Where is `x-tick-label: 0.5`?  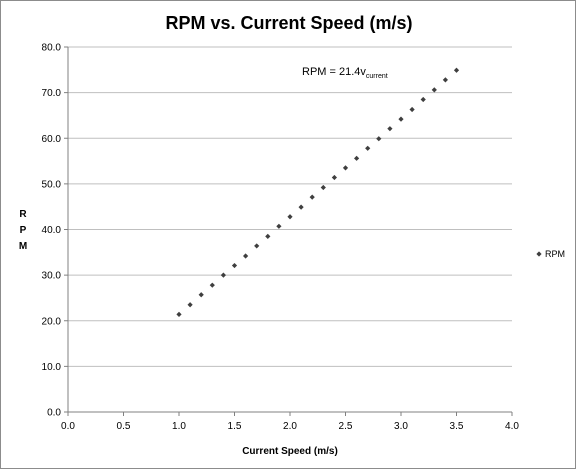
x-tick-label: 0.5 is located at coordinates (124, 426).